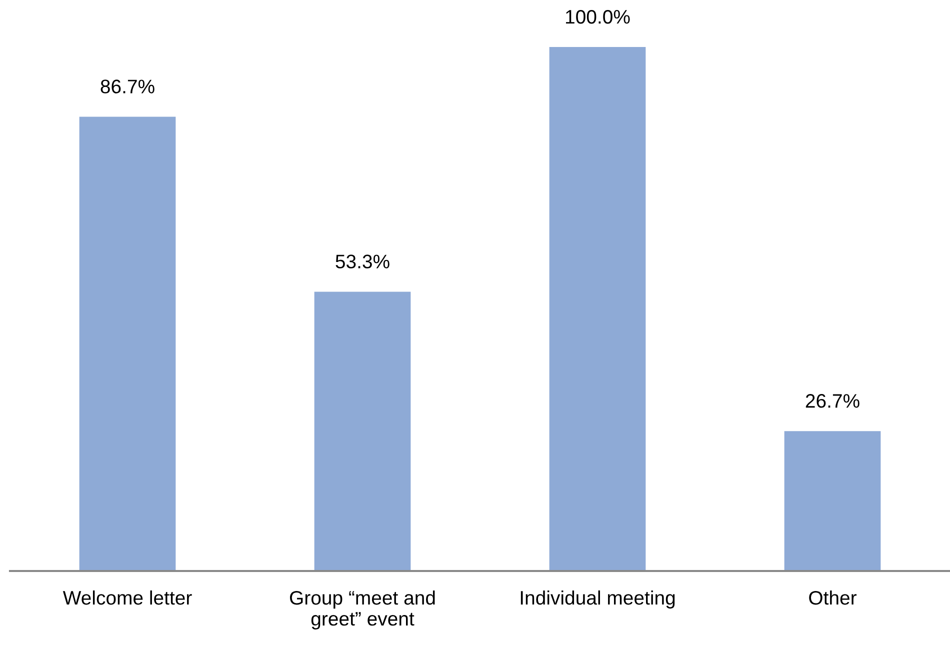 The width and height of the screenshot is (950, 655). I want to click on data-label: 26.7%, so click(833, 401).